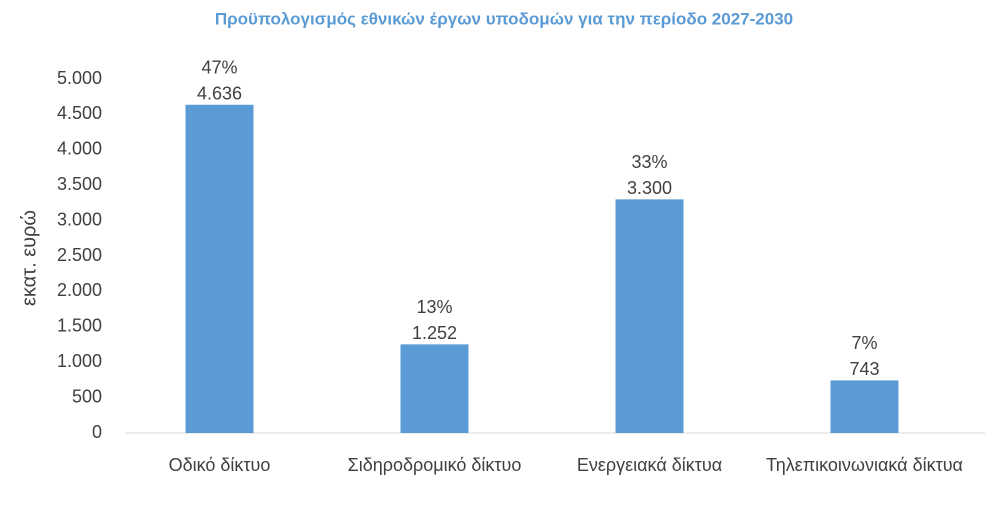  I want to click on y-tick-label: 1.000, so click(79, 361).